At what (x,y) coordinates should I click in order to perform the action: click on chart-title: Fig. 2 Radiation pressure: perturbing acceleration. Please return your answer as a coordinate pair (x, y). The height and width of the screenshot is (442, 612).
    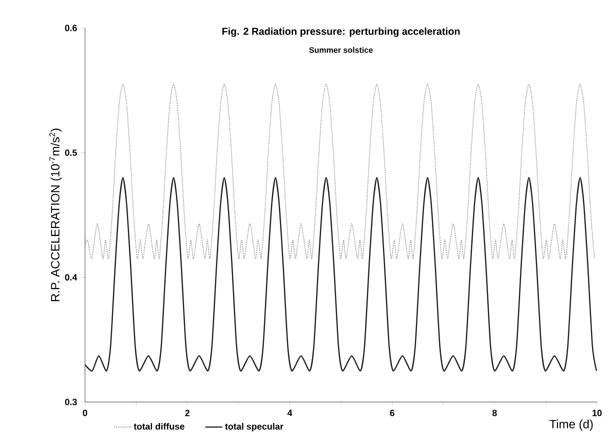
    Looking at the image, I should click on (341, 32).